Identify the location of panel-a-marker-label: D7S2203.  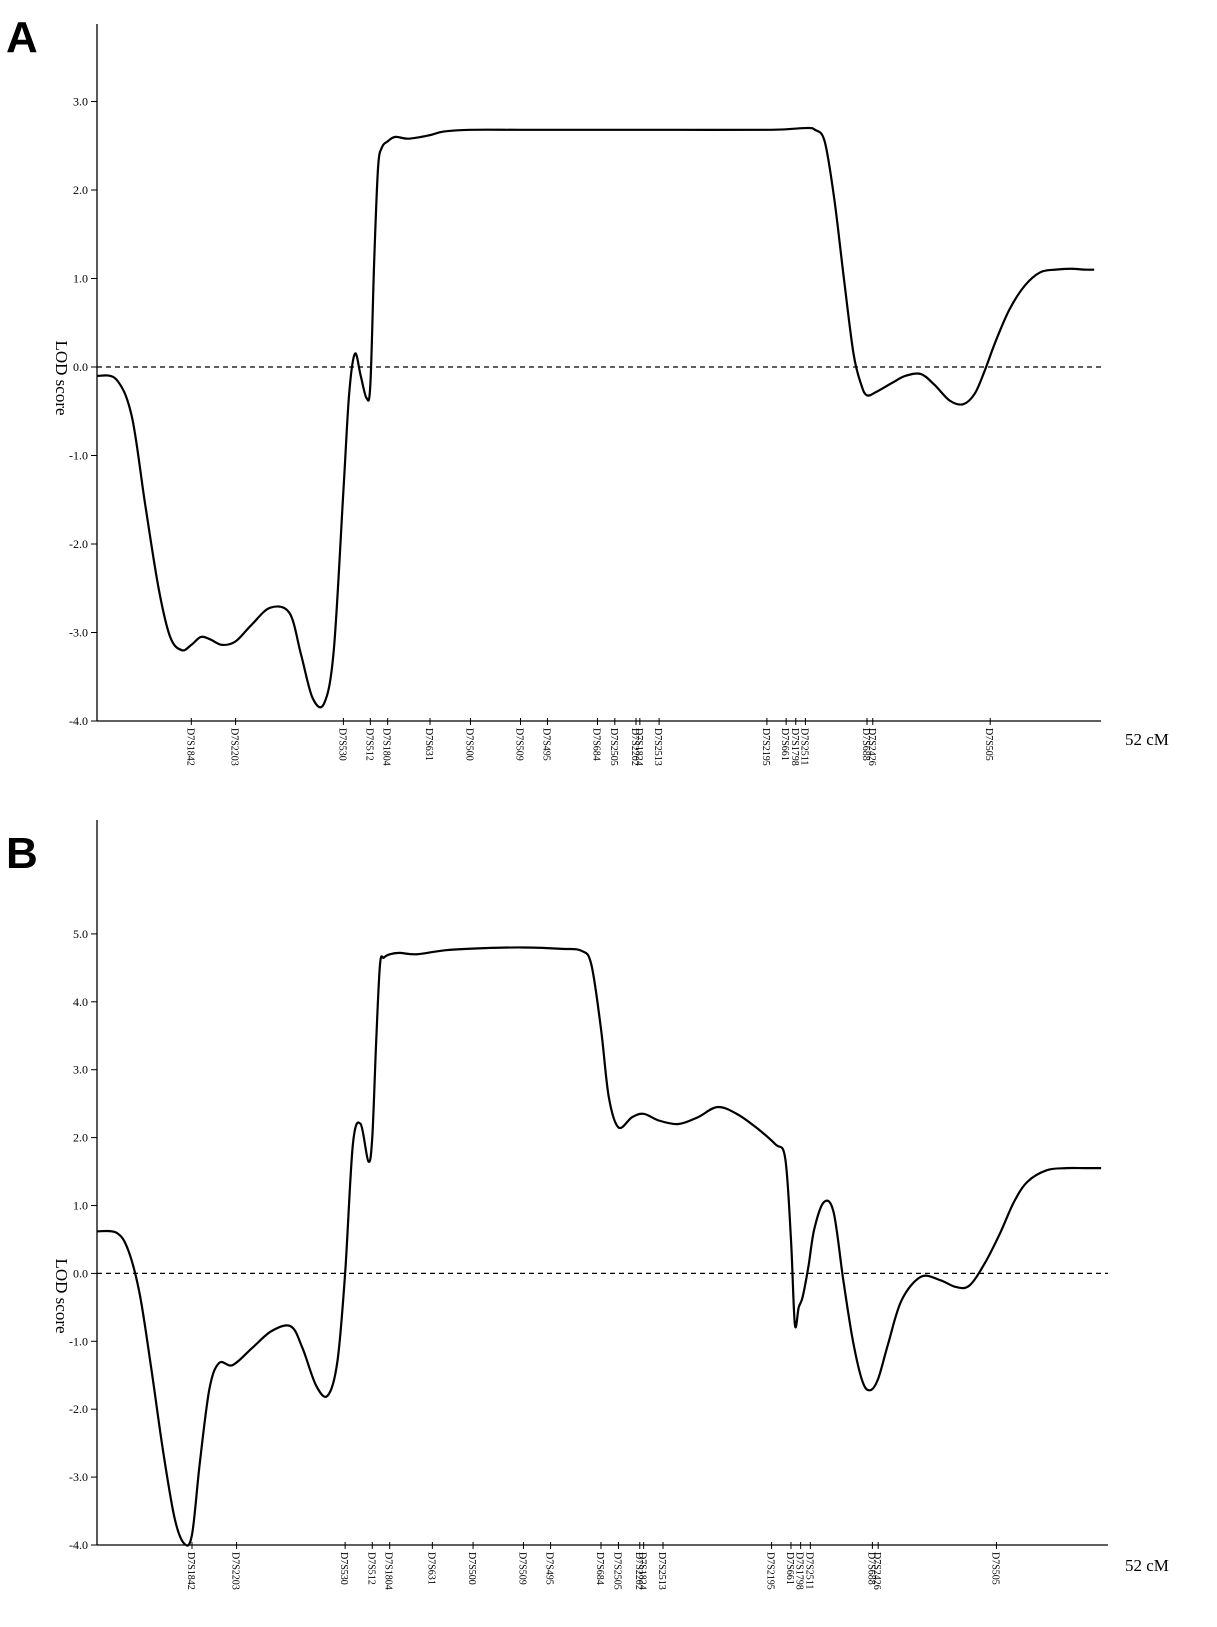
(234, 747).